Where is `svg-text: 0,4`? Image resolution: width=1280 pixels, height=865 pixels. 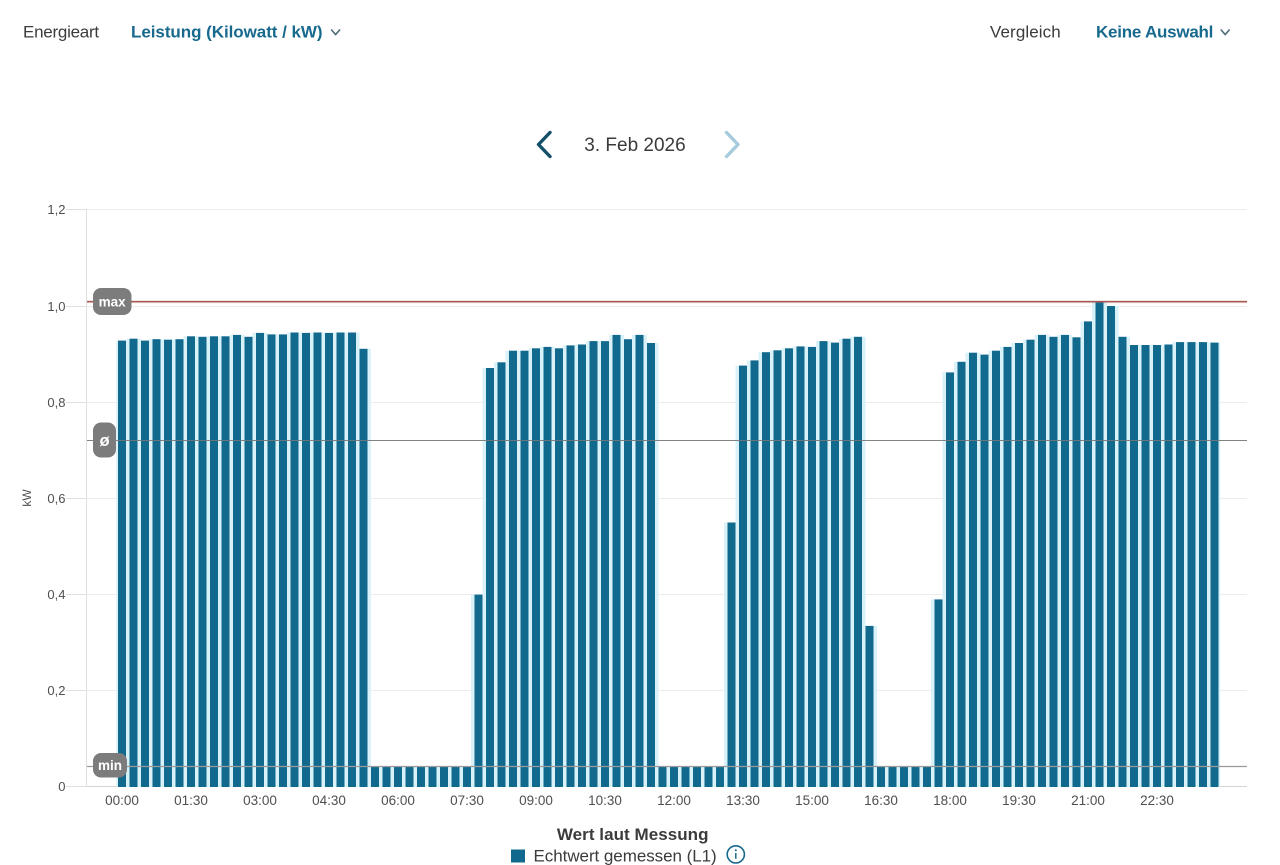 svg-text: 0,4 is located at coordinates (56, 594).